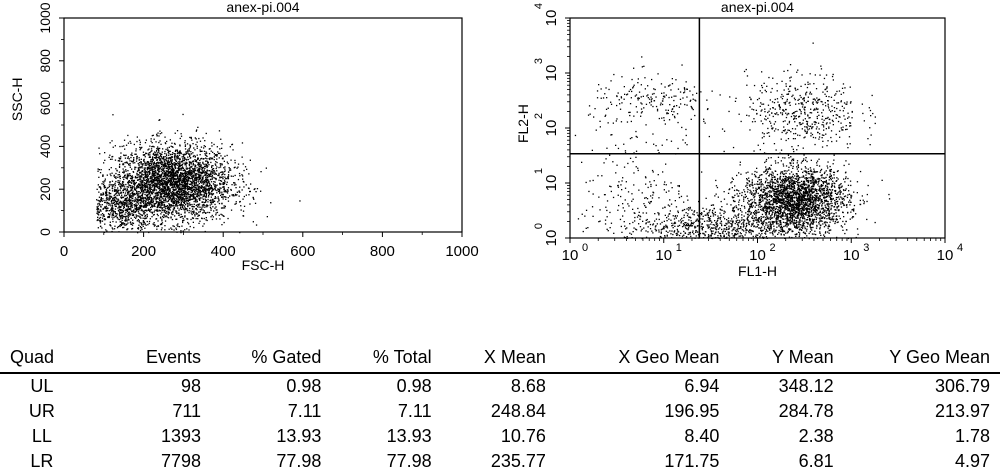  Describe the element at coordinates (64, 251) in the screenshot. I see `x-tick-label: 0` at that location.